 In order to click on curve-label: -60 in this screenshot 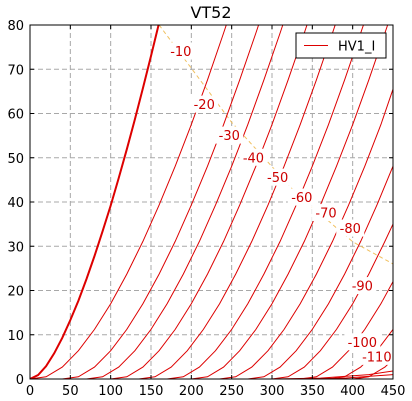, I will do `click(301, 198)`.